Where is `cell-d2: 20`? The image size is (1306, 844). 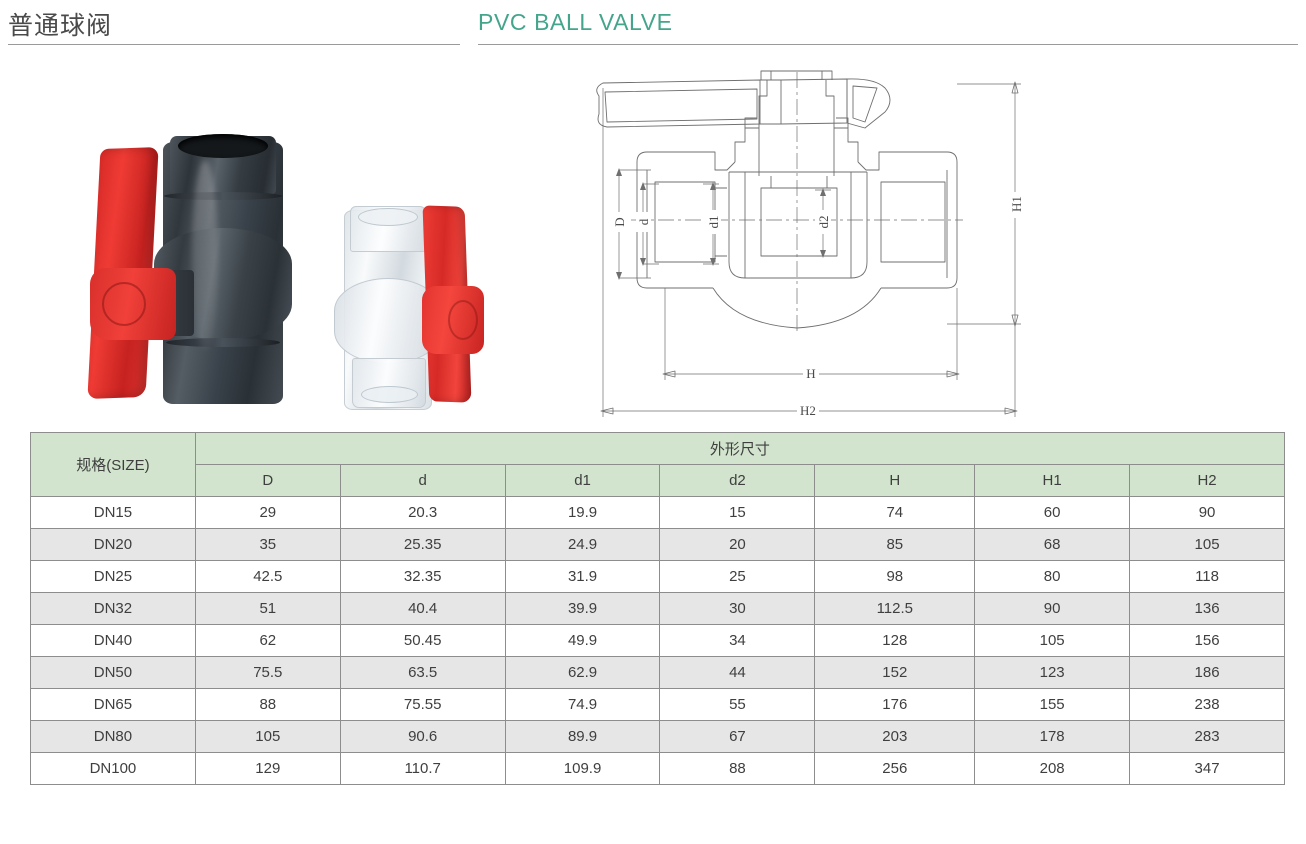 cell-d2: 20 is located at coordinates (737, 544).